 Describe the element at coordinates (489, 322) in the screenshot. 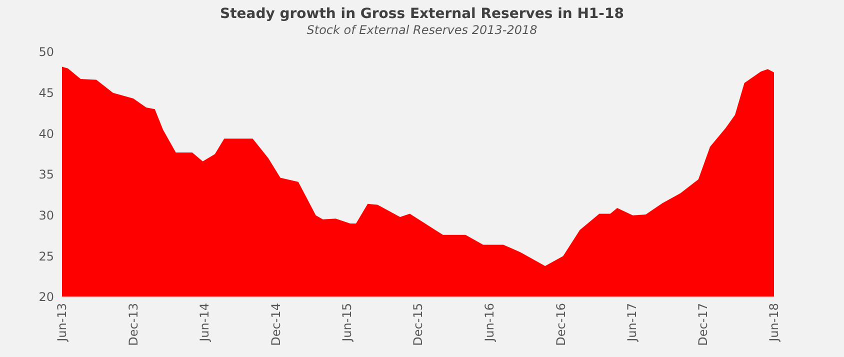

I see `x-tick-label: Jun-16` at that location.